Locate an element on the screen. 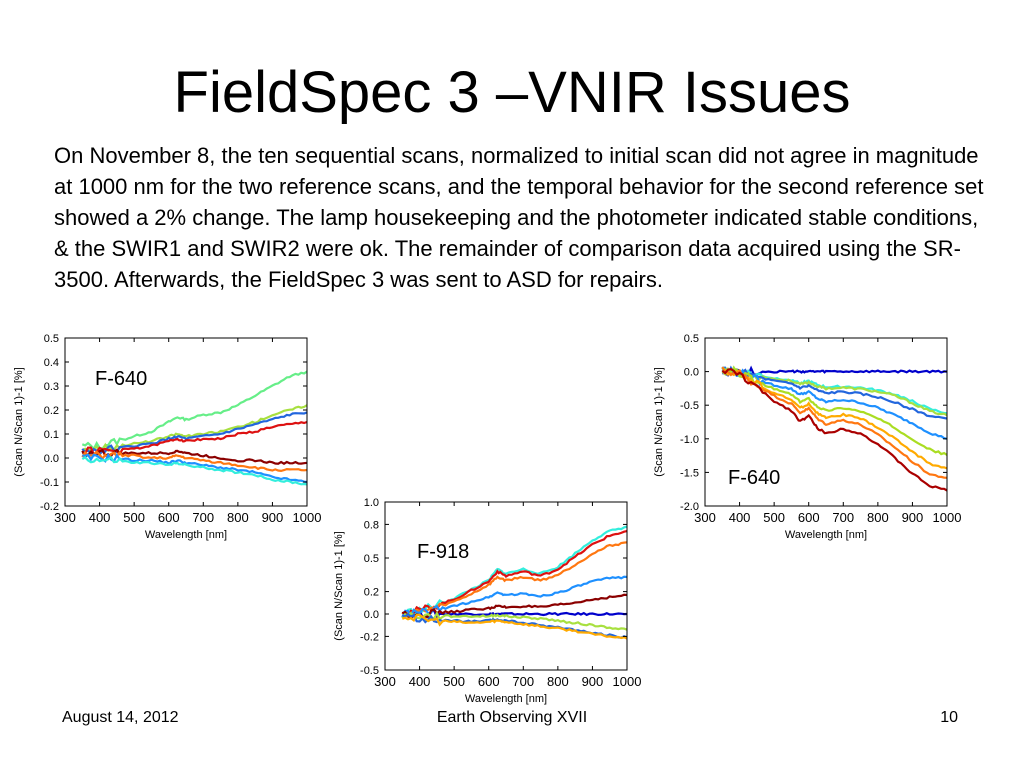 This screenshot has height=768, width=1024. y-tick-label: 0.8 is located at coordinates (371, 525).